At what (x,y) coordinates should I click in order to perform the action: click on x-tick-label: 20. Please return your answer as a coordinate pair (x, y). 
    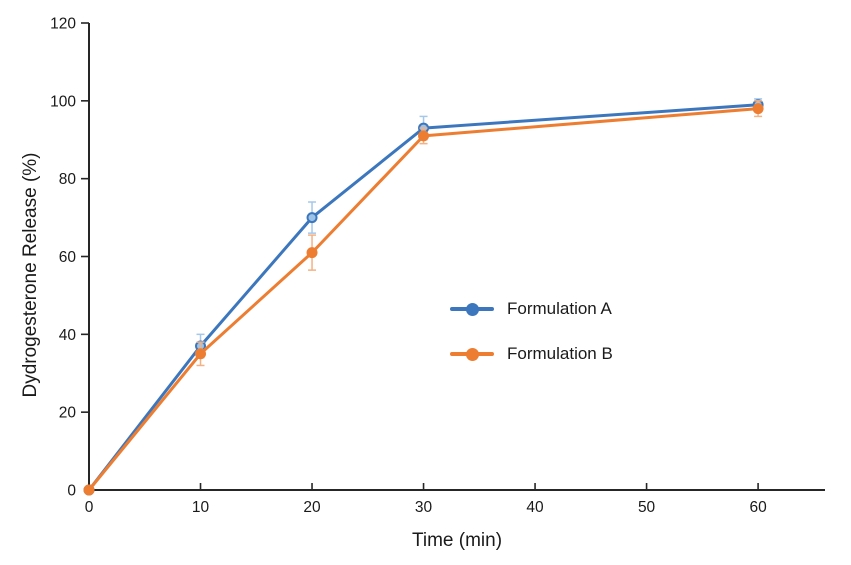
    Looking at the image, I should click on (312, 507).